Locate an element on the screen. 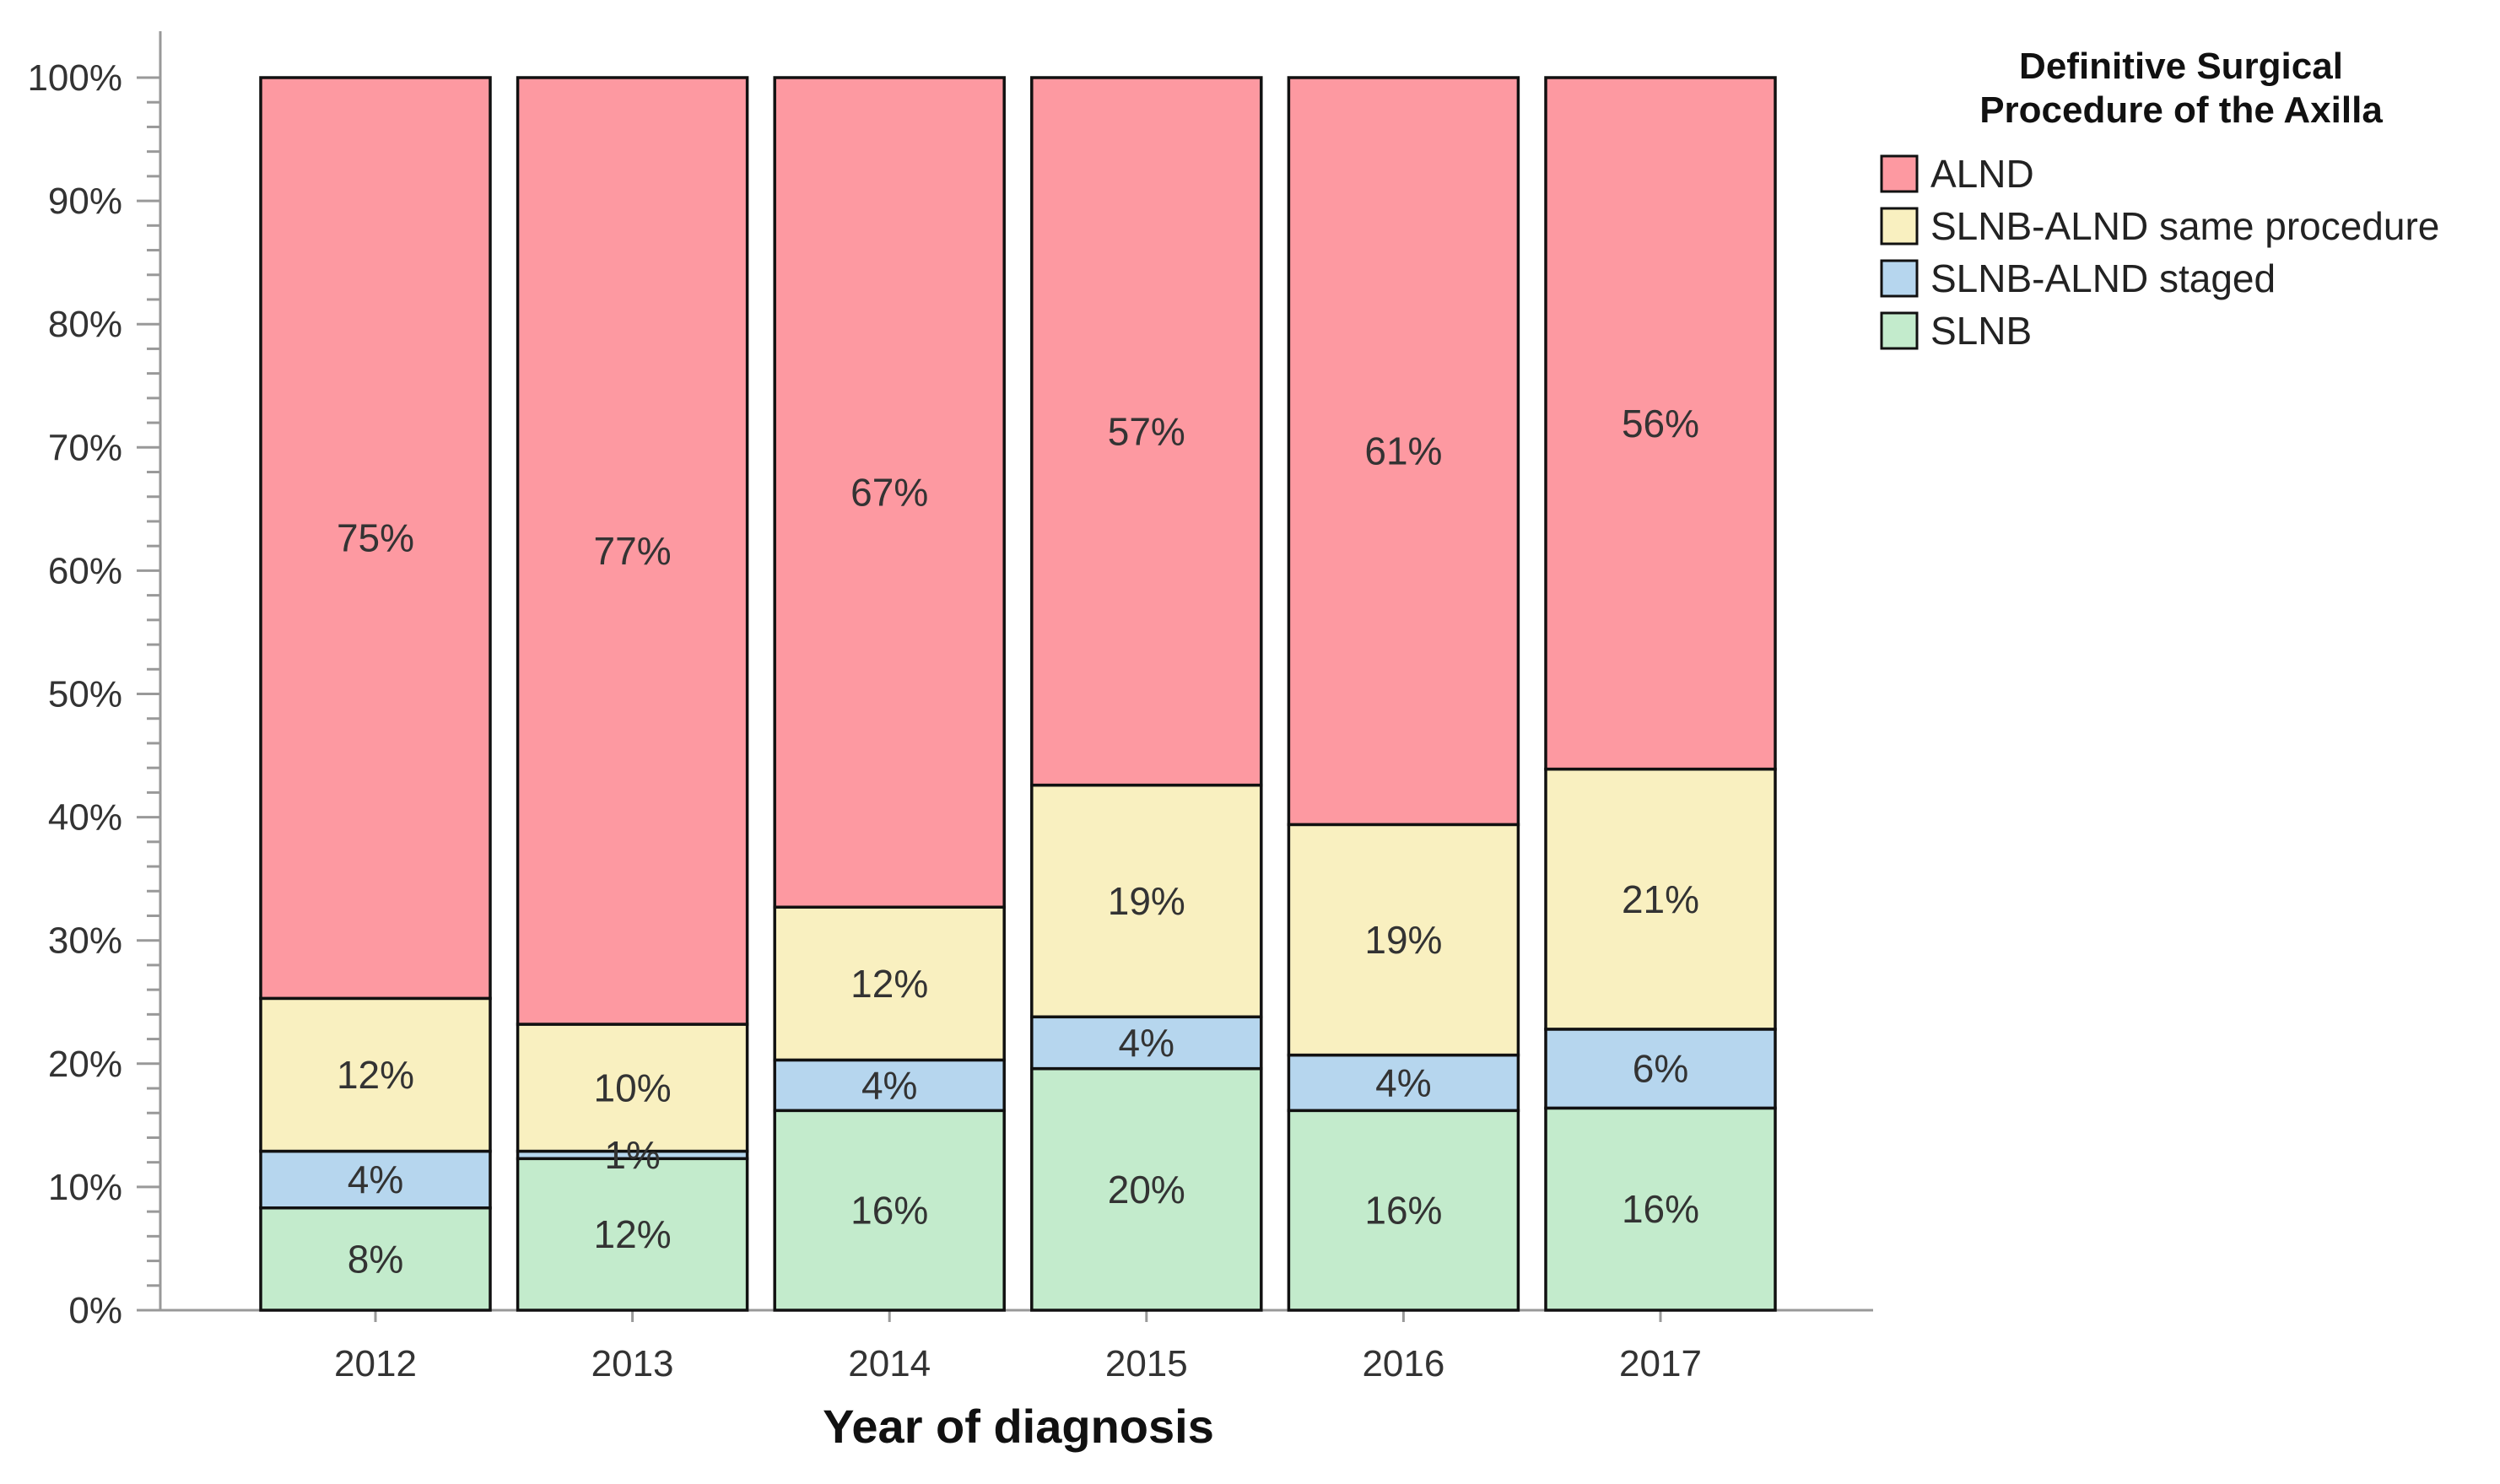  legend-title-line2: Procedure of the Axilla is located at coordinates (2181, 110).